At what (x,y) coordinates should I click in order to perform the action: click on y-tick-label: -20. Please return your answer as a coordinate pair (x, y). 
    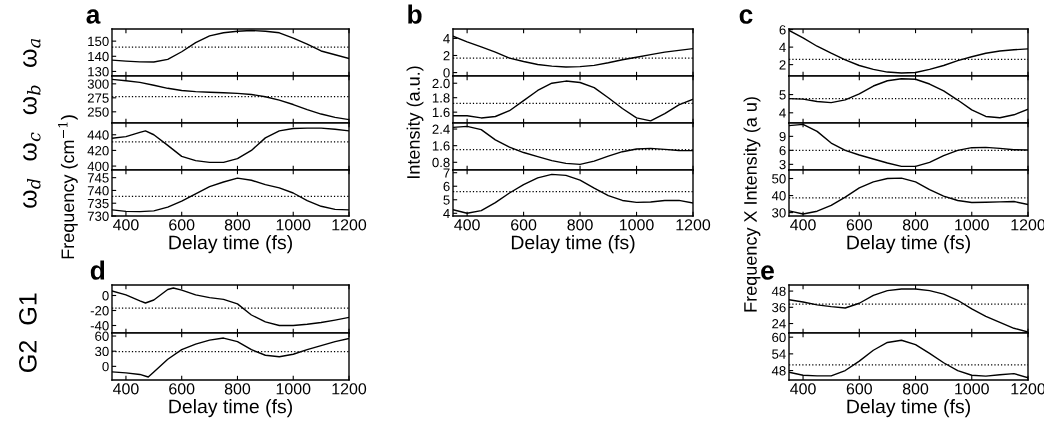
    Looking at the image, I should click on (99, 311).